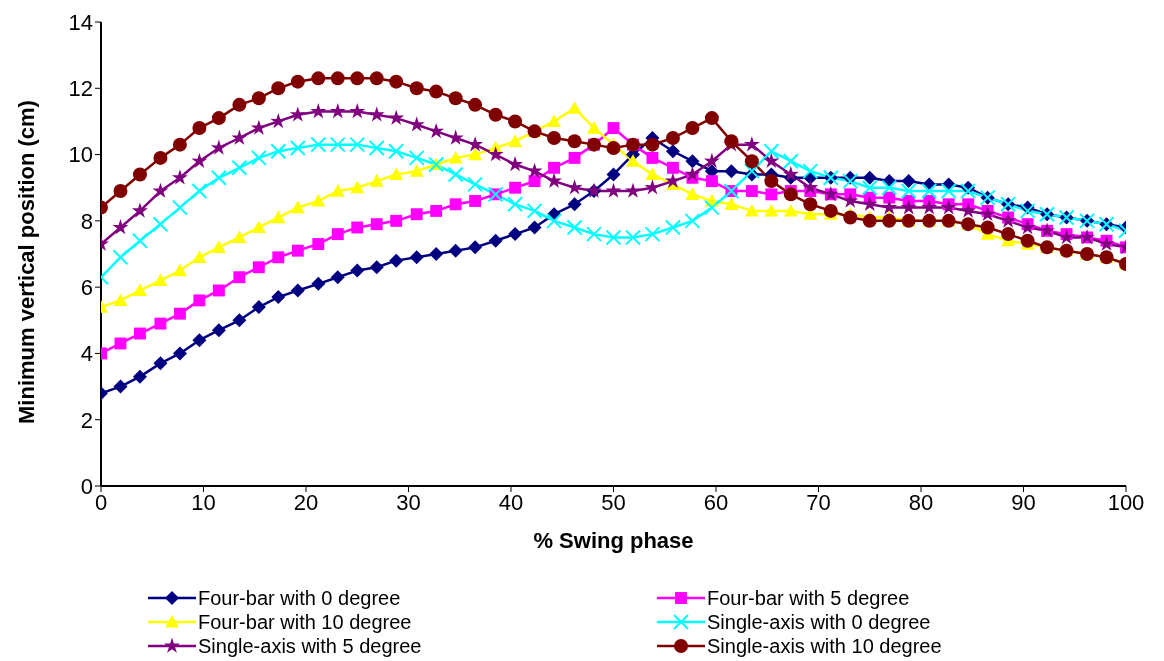  I want to click on legend-label: Single-axis with 10 degree, so click(824, 646).